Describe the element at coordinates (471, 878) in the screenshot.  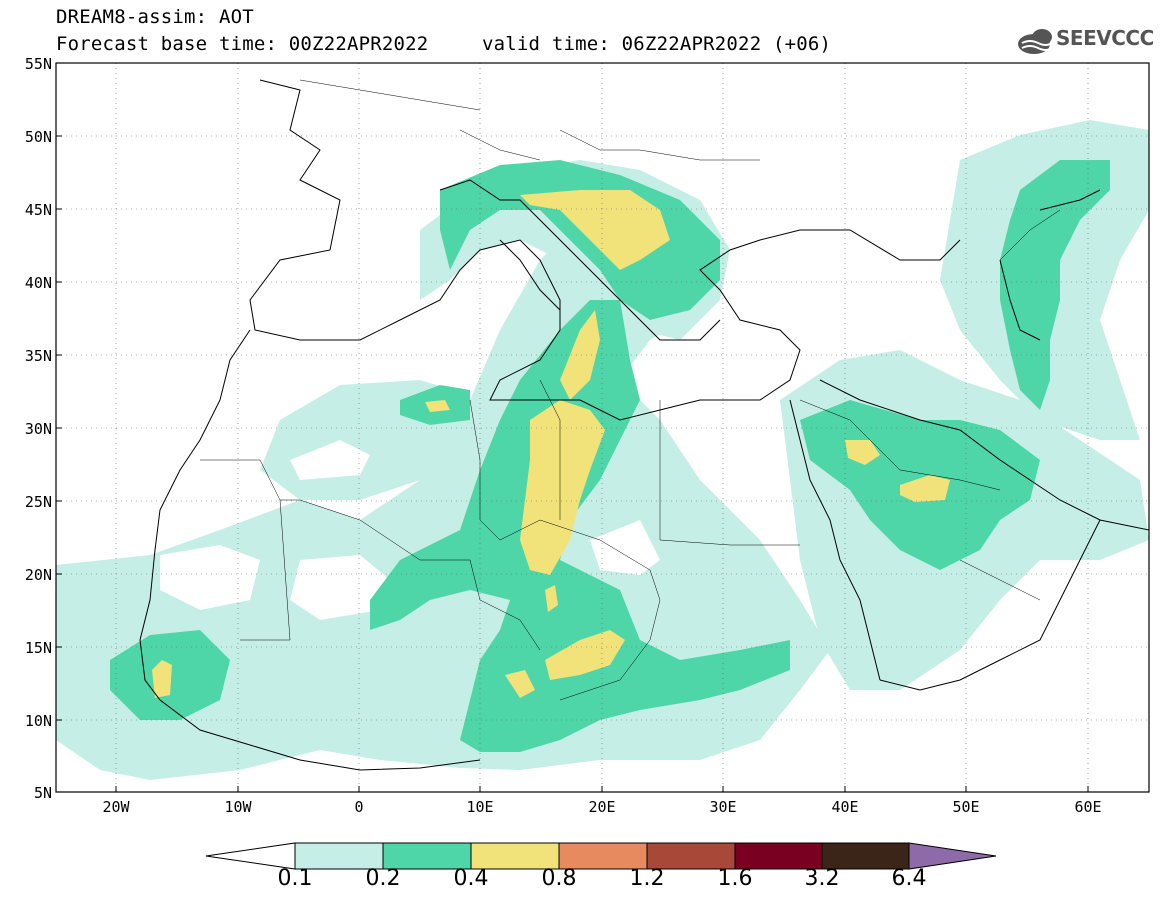
I see `colorbar-label: 0.4` at that location.